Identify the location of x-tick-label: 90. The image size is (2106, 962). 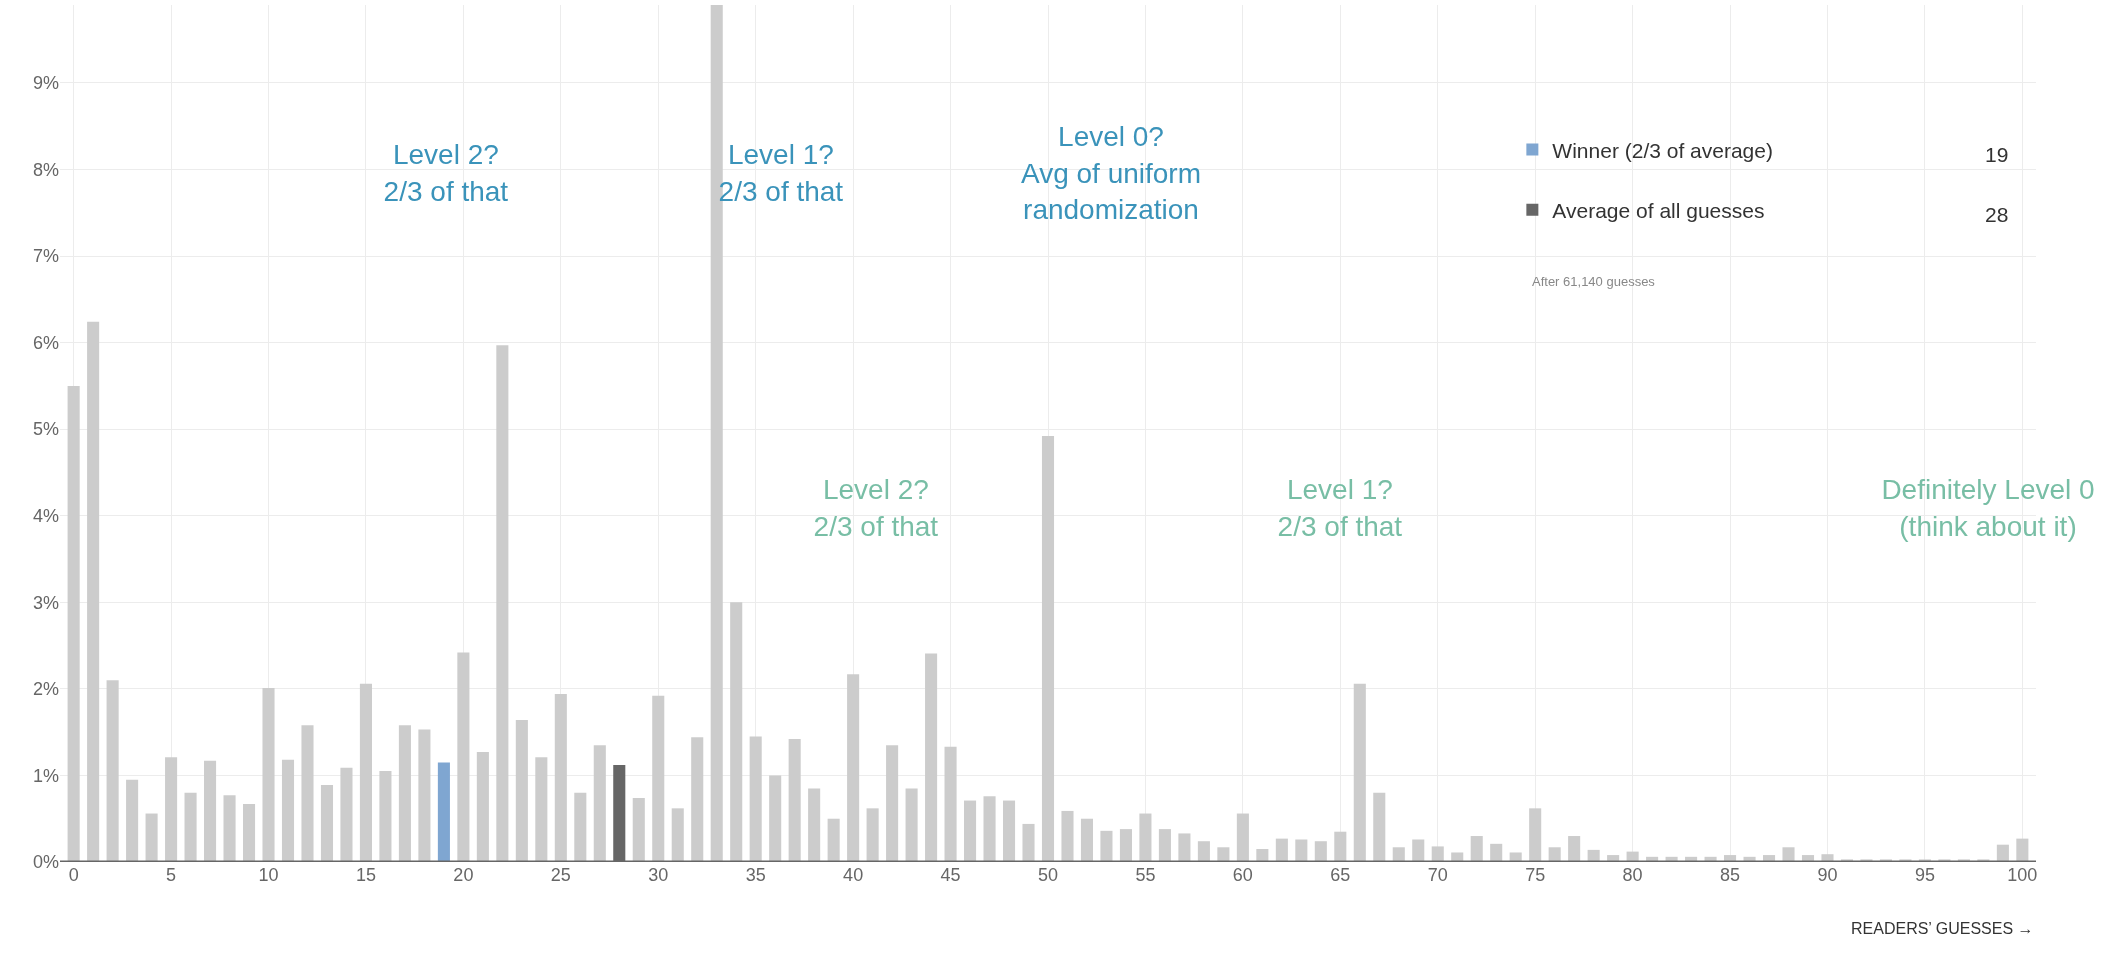
(1827, 875).